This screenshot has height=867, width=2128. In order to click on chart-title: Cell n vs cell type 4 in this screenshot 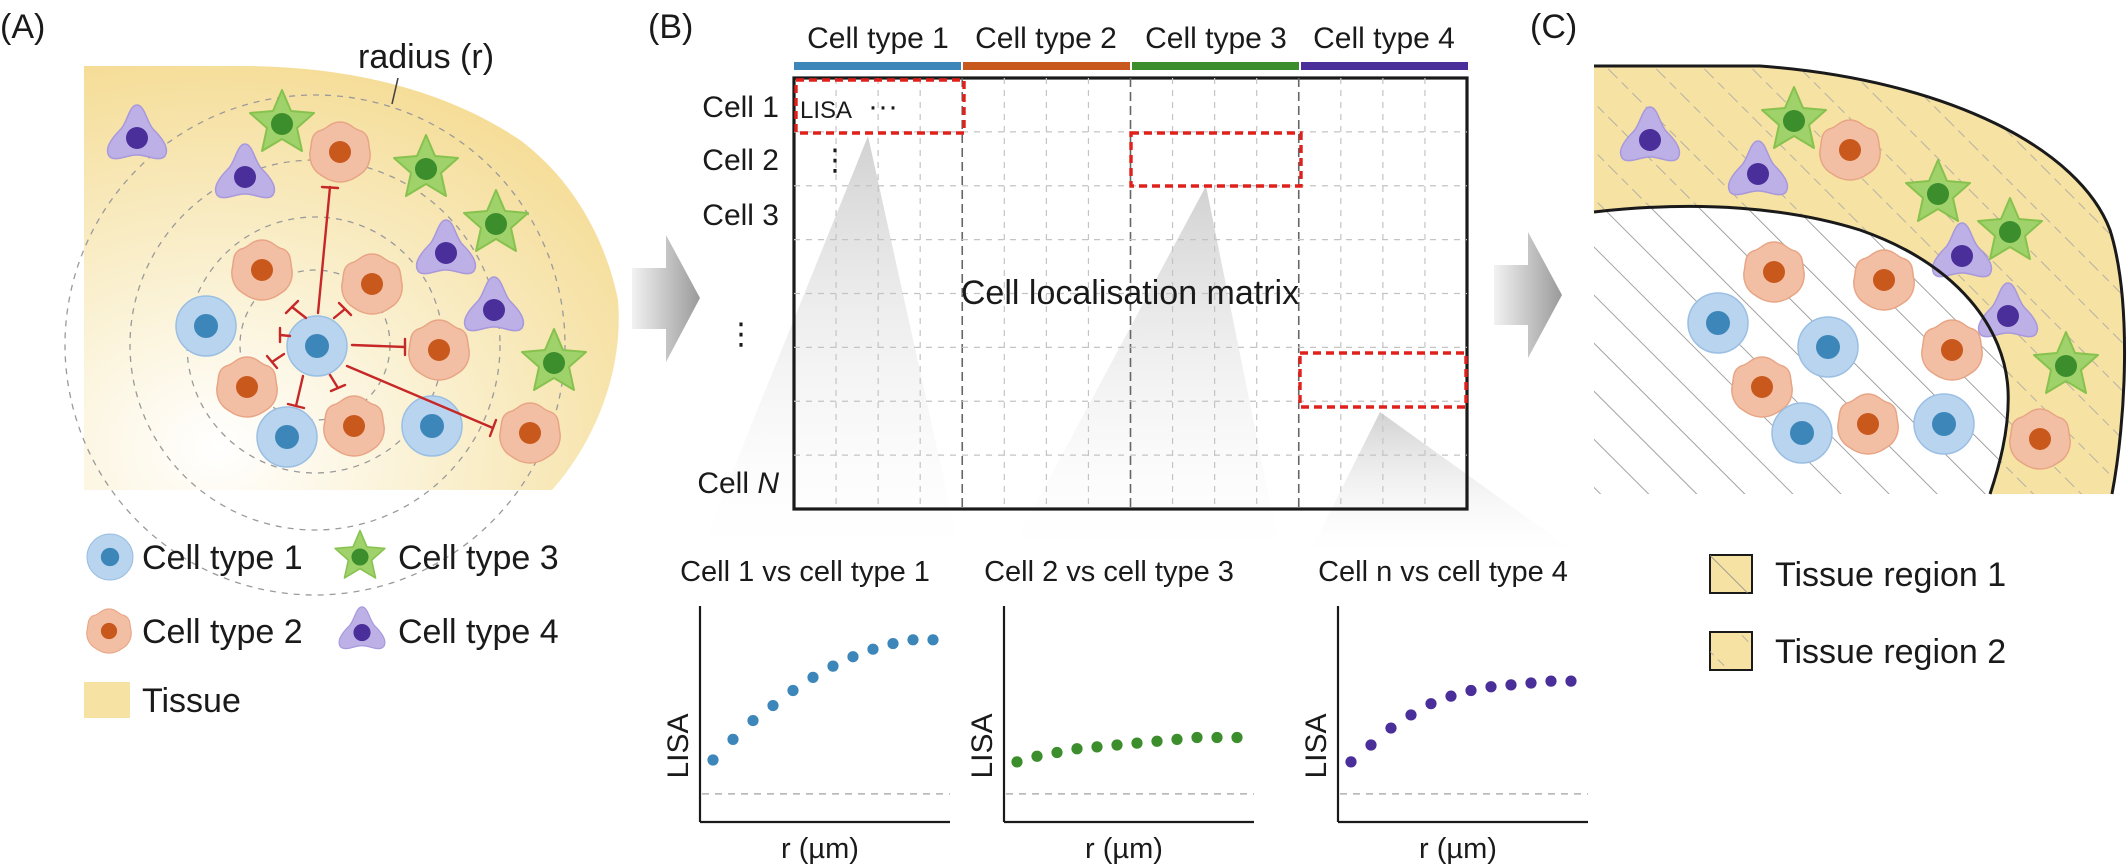, I will do `click(1443, 572)`.